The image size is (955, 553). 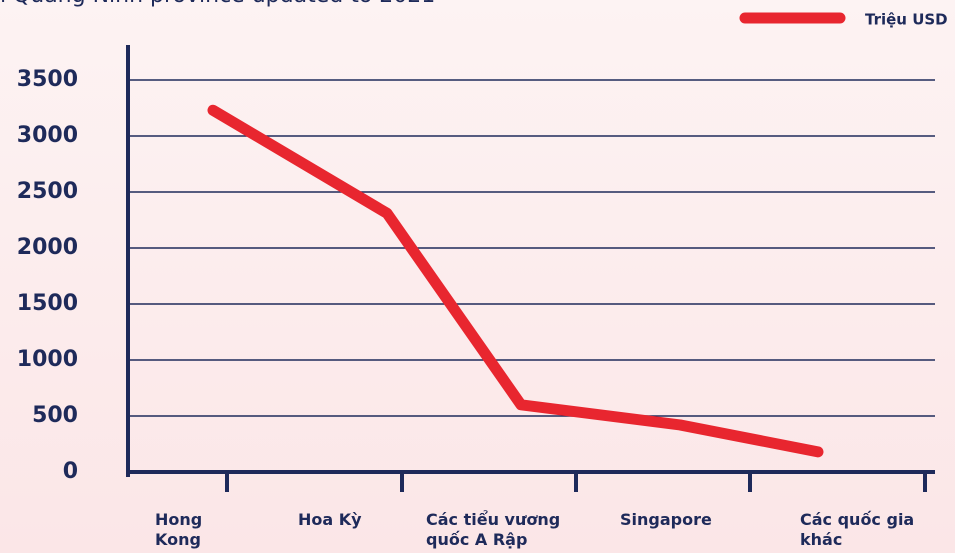 What do you see at coordinates (493, 529) in the screenshot?
I see `x-tick-label: Các tiểu vương quốc A Rập` at bounding box center [493, 529].